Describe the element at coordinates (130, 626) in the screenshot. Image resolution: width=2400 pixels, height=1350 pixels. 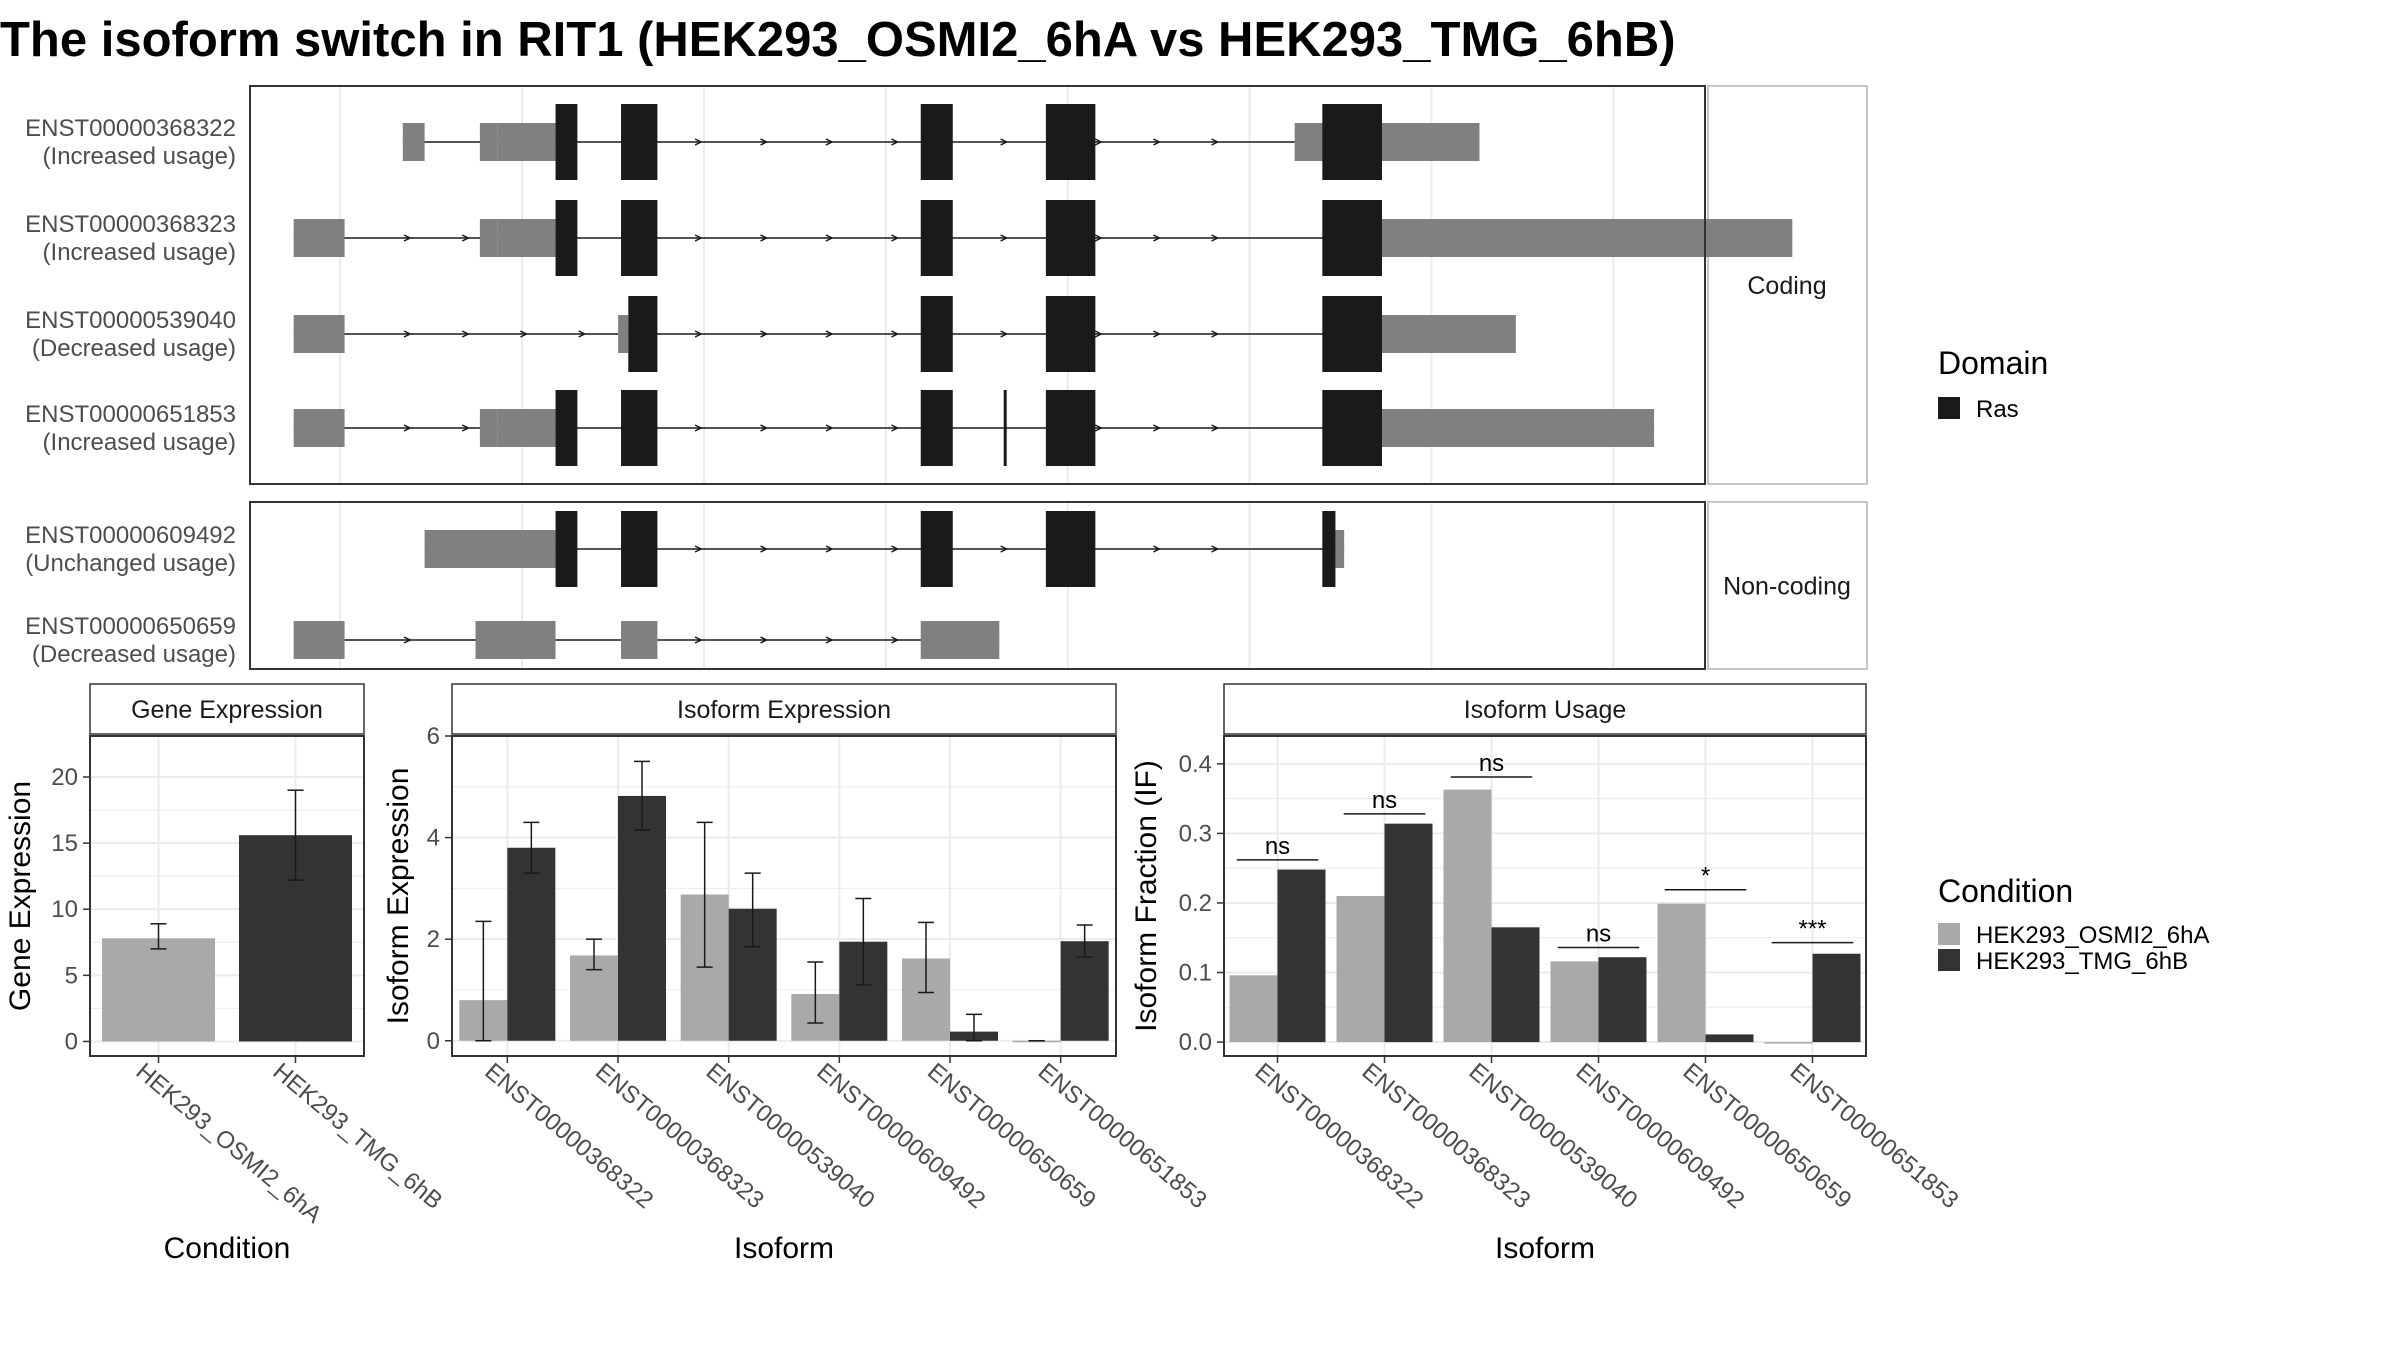
I see `transcript-id-label: ENST00000650659` at that location.